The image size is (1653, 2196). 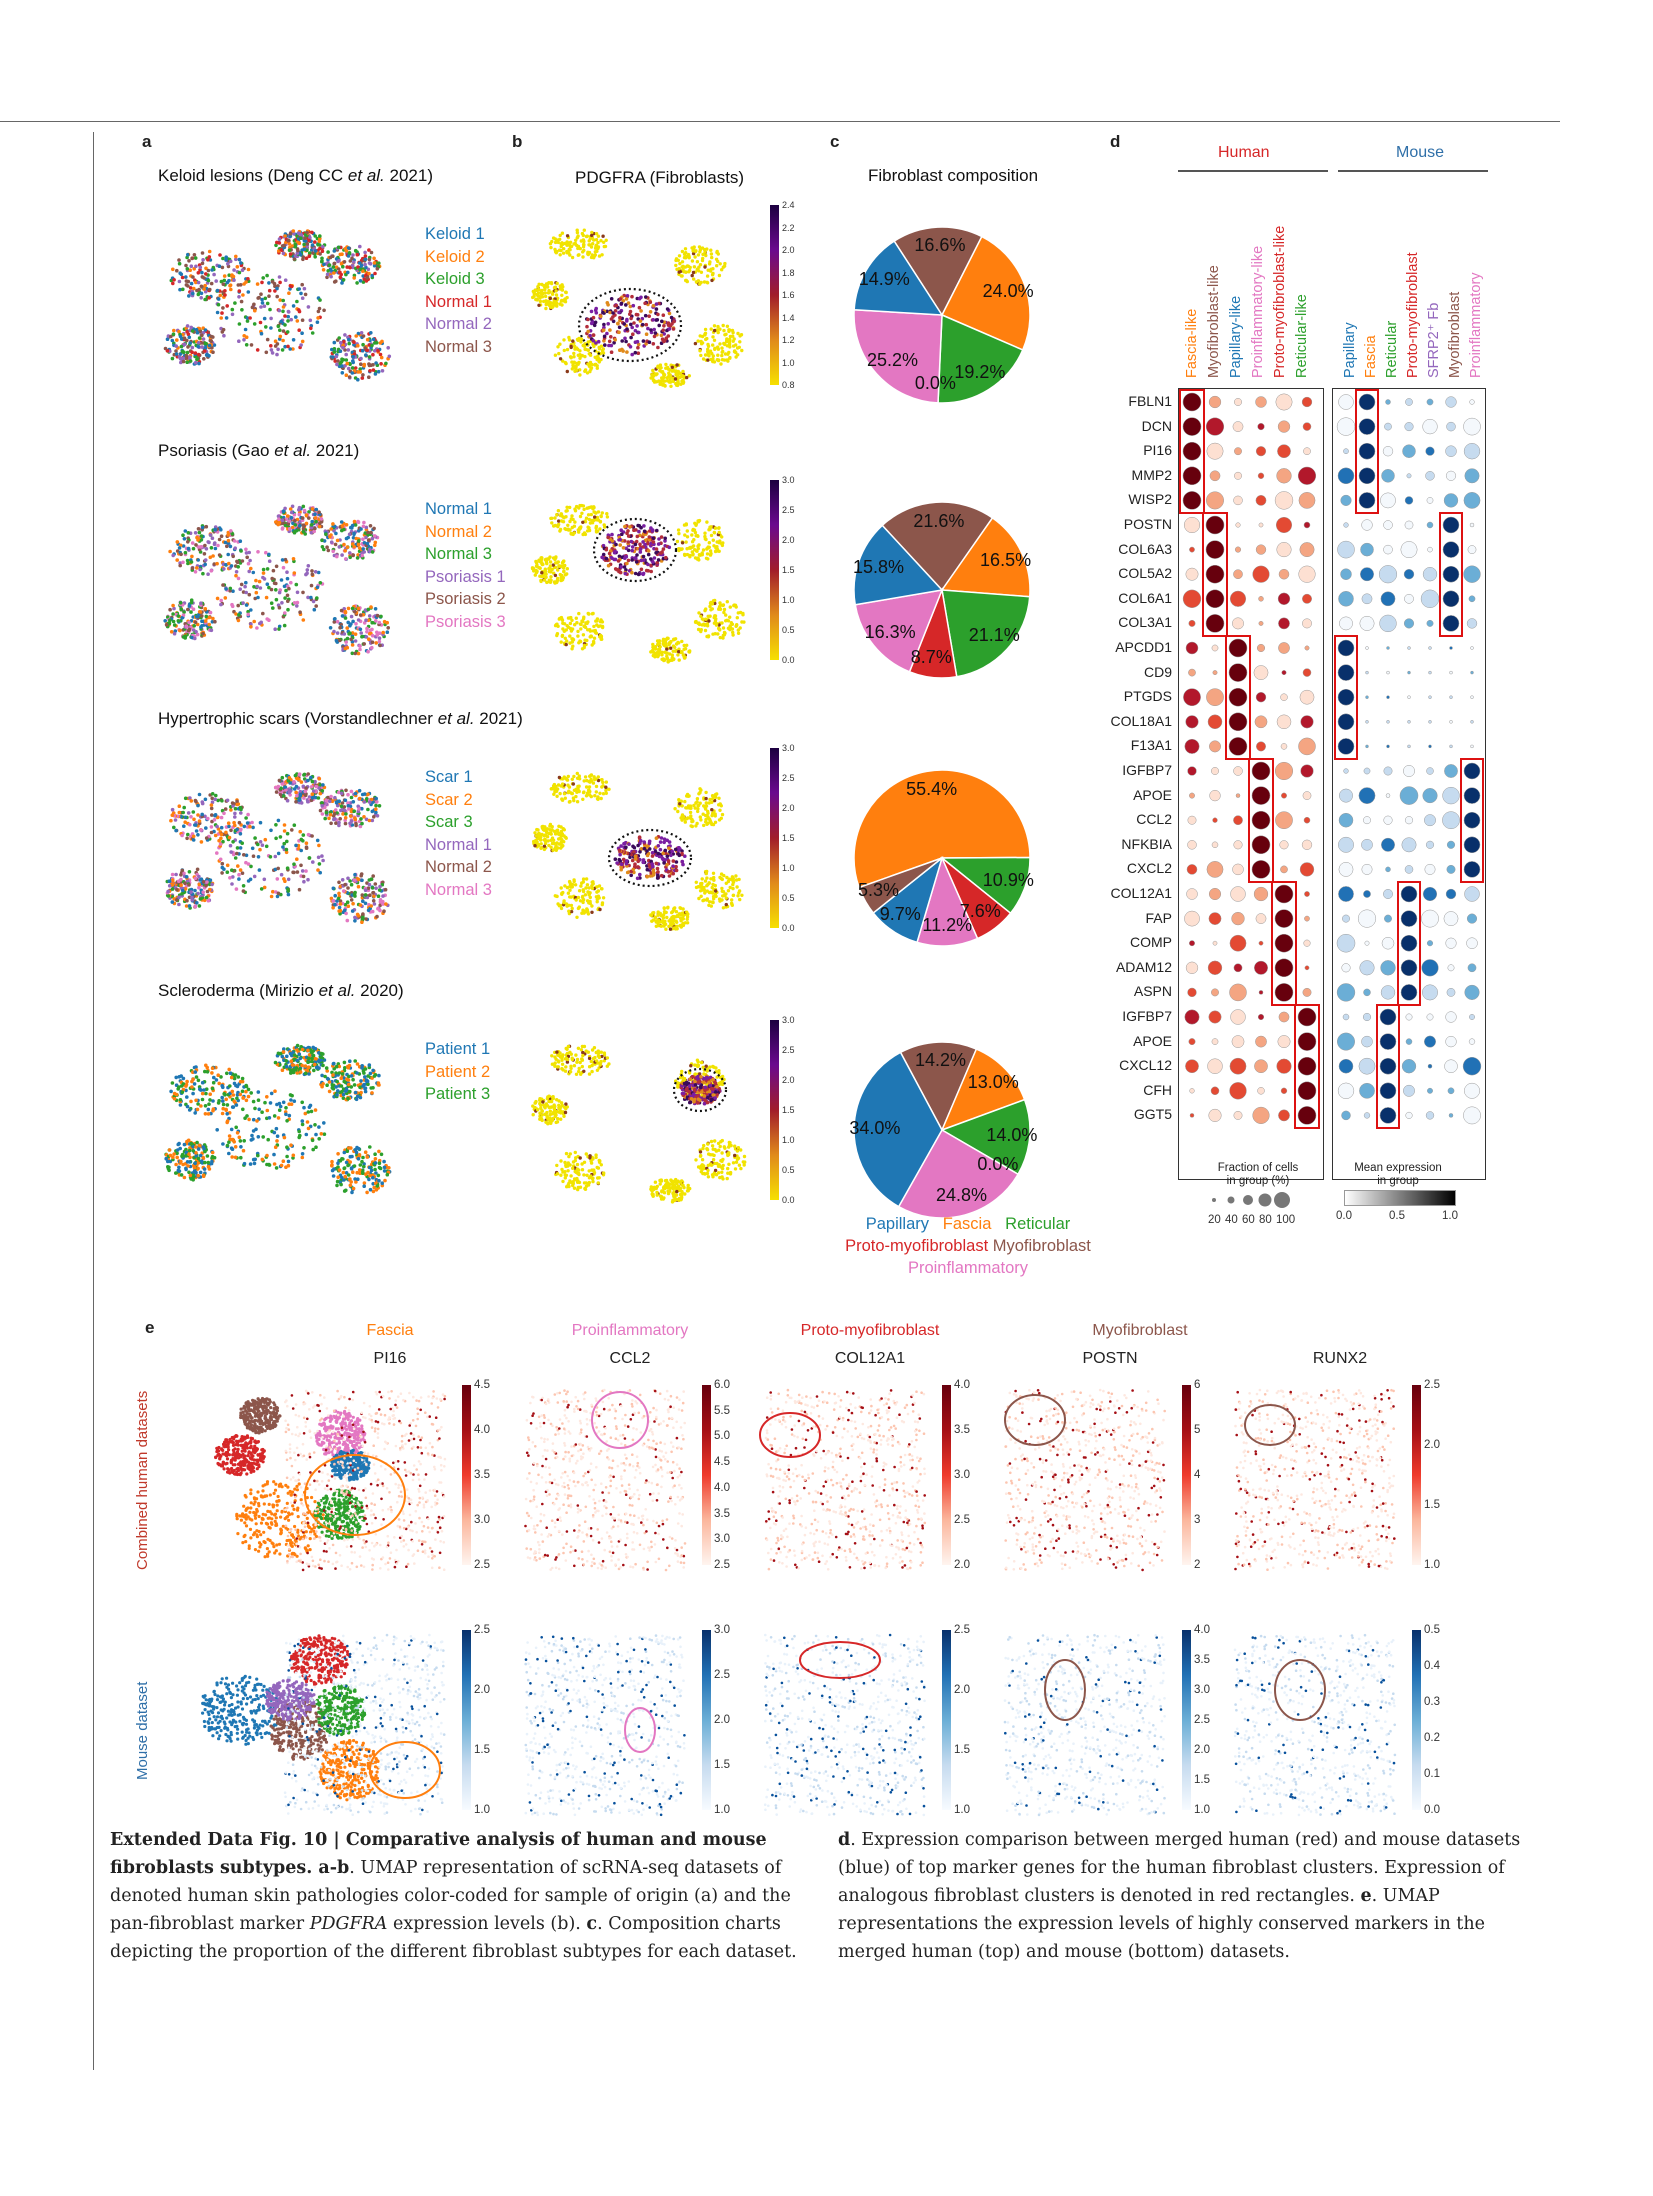 What do you see at coordinates (1008, 290) in the screenshot?
I see `pie-label: 24.0%` at bounding box center [1008, 290].